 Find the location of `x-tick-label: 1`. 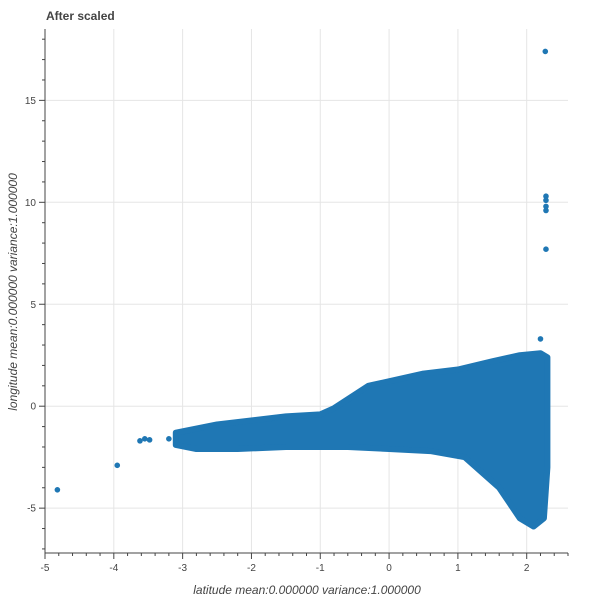

x-tick-label: 1 is located at coordinates (458, 568).